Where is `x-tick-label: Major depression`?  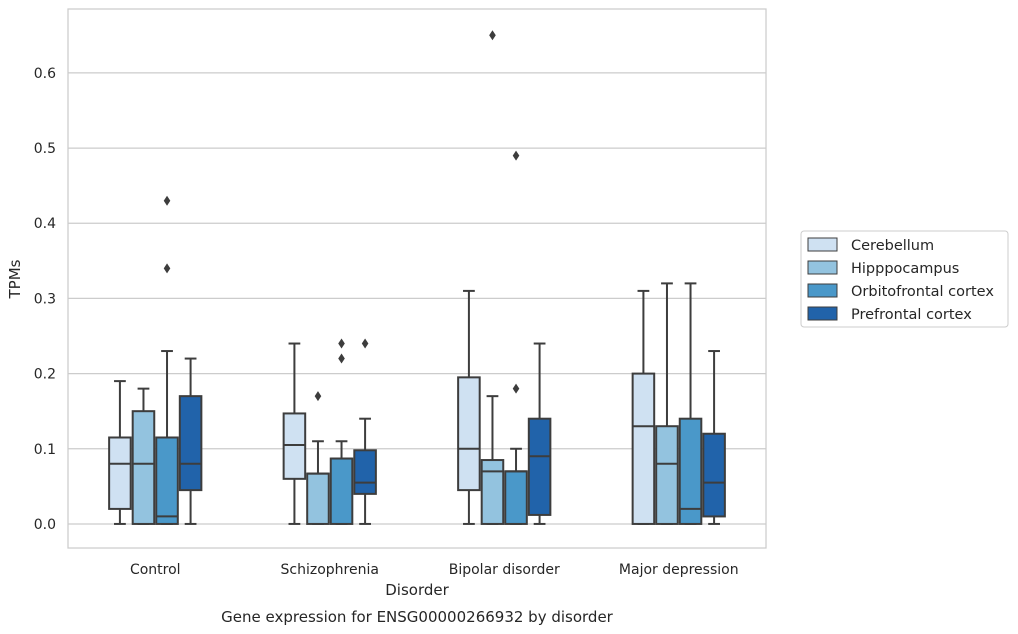
x-tick-label: Major depression is located at coordinates (679, 570).